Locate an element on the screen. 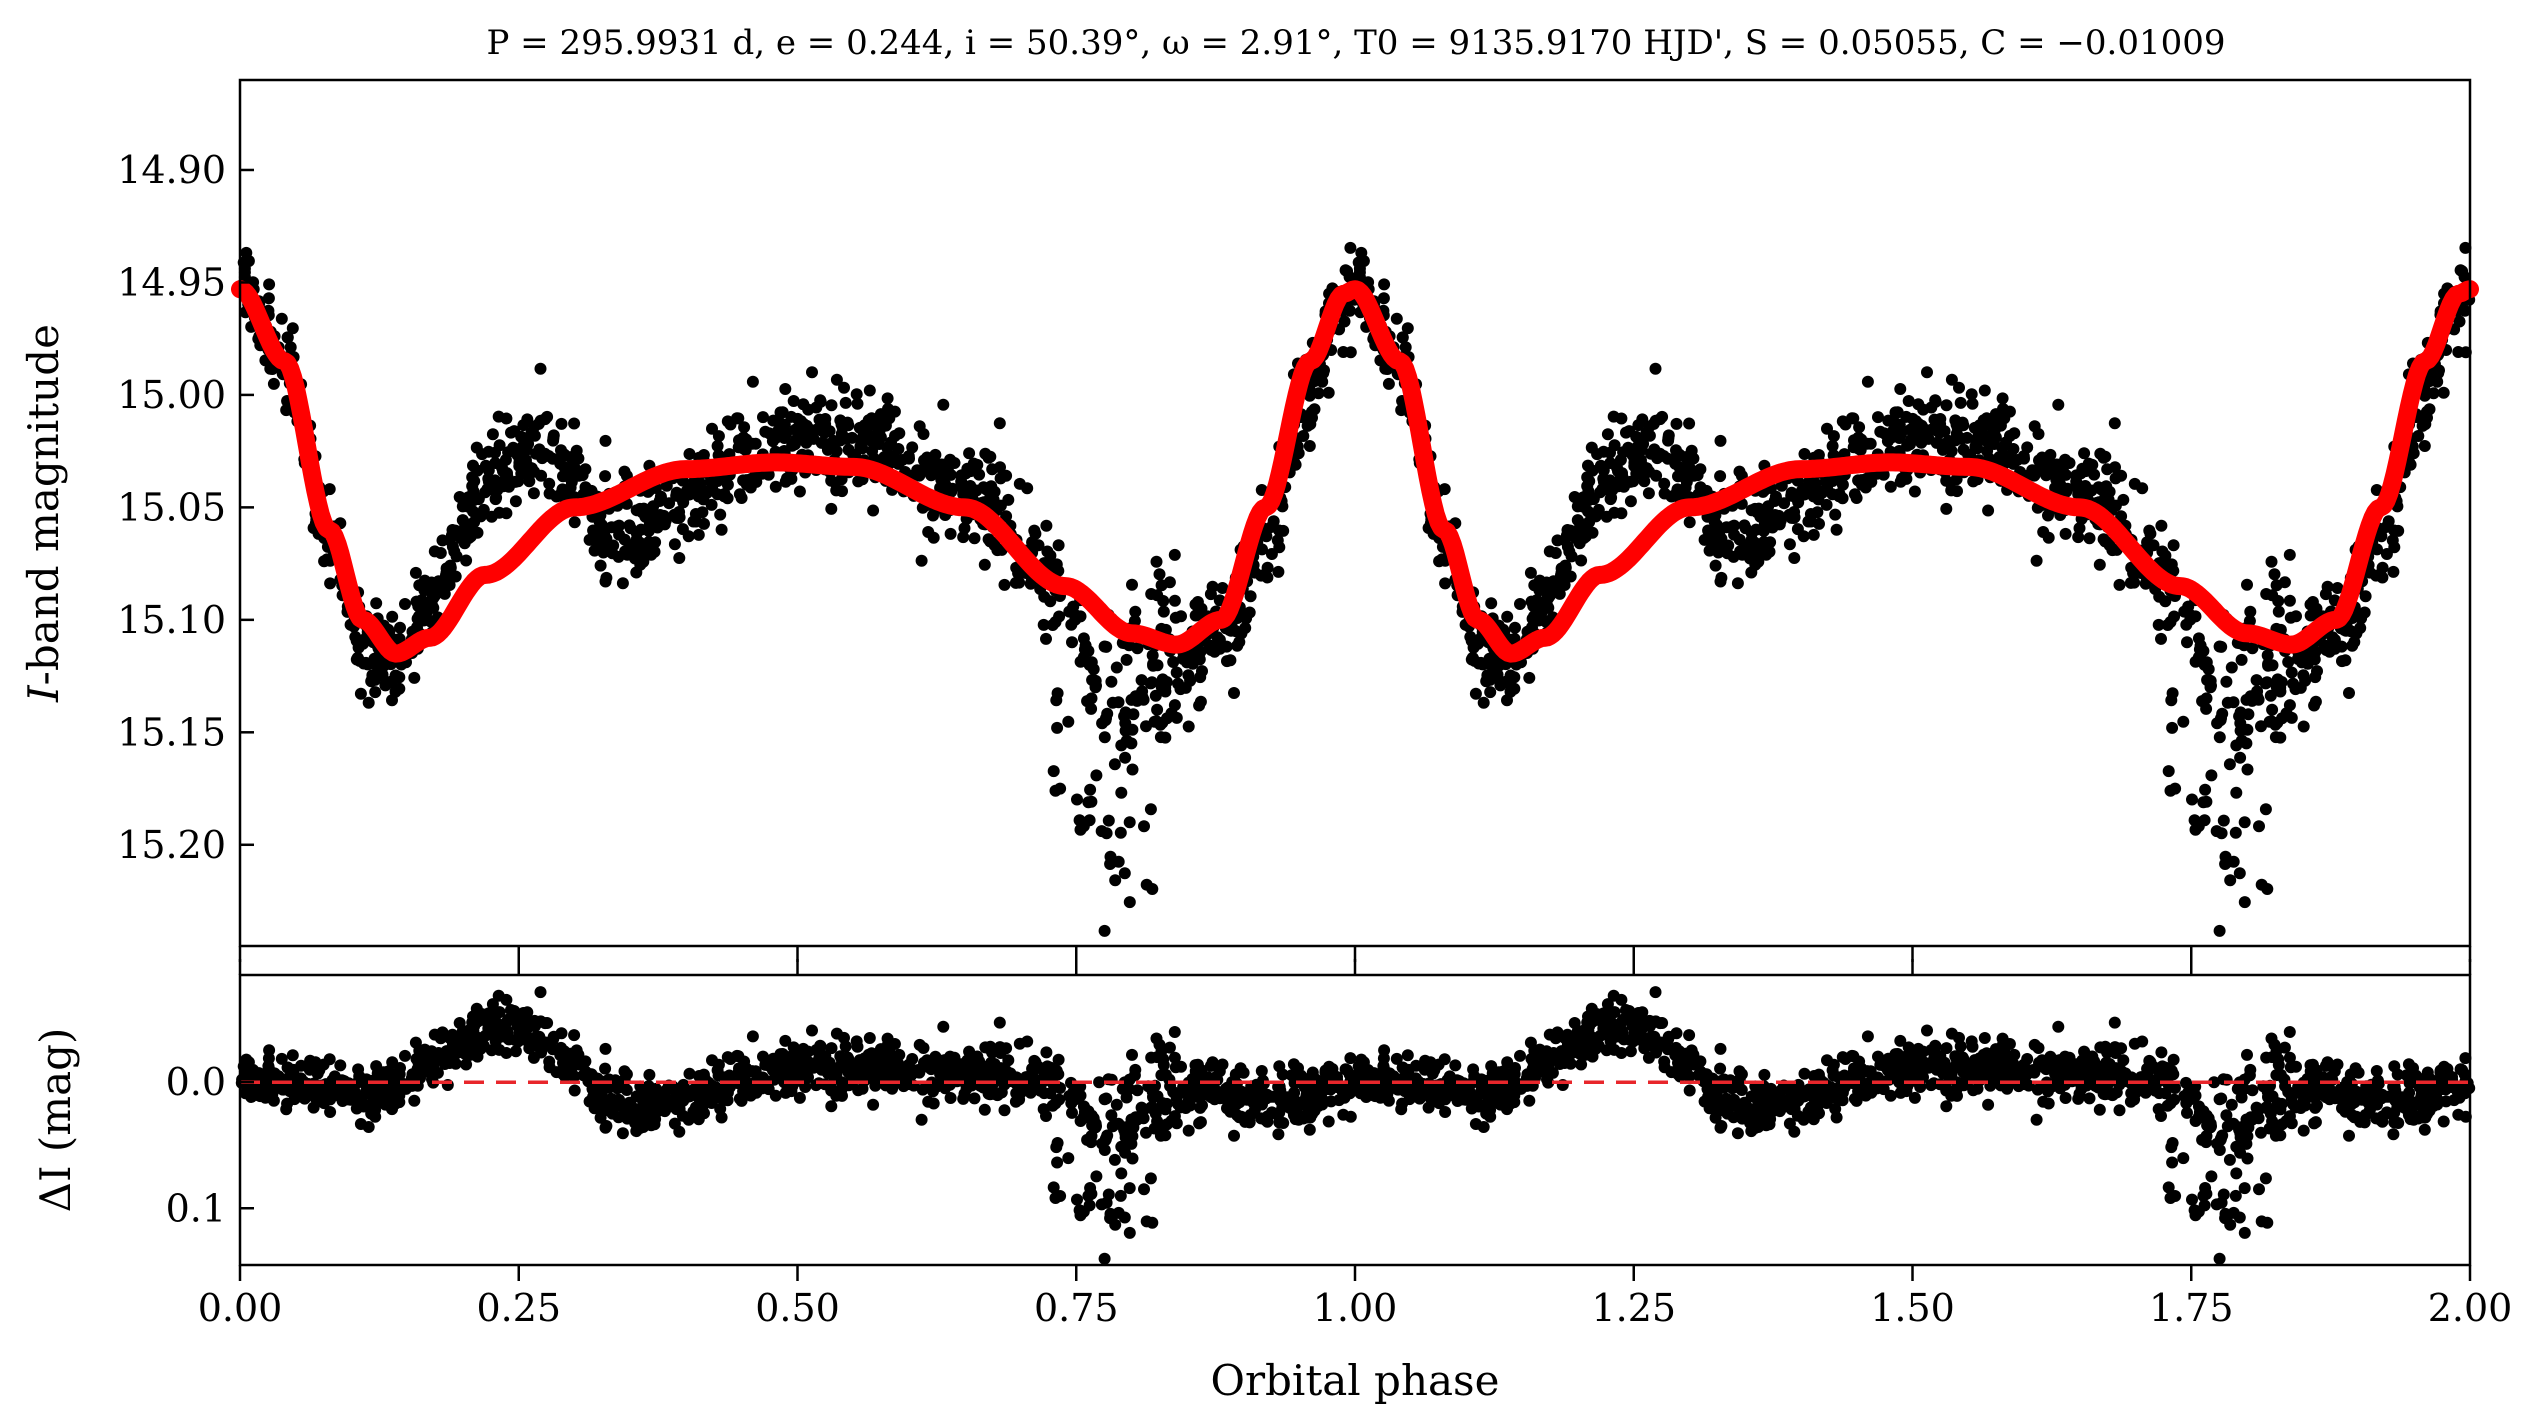  observed-point-2016 is located at coordinates (738, 418).